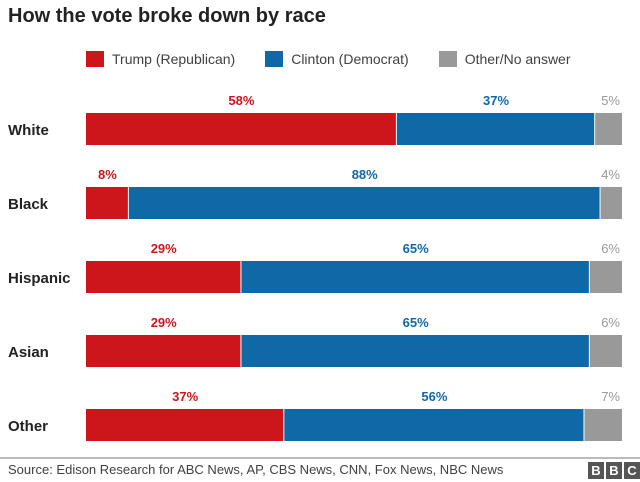 This screenshot has width=640, height=482. Describe the element at coordinates (274, 59) in the screenshot. I see `legend-swatch-clinton` at that location.